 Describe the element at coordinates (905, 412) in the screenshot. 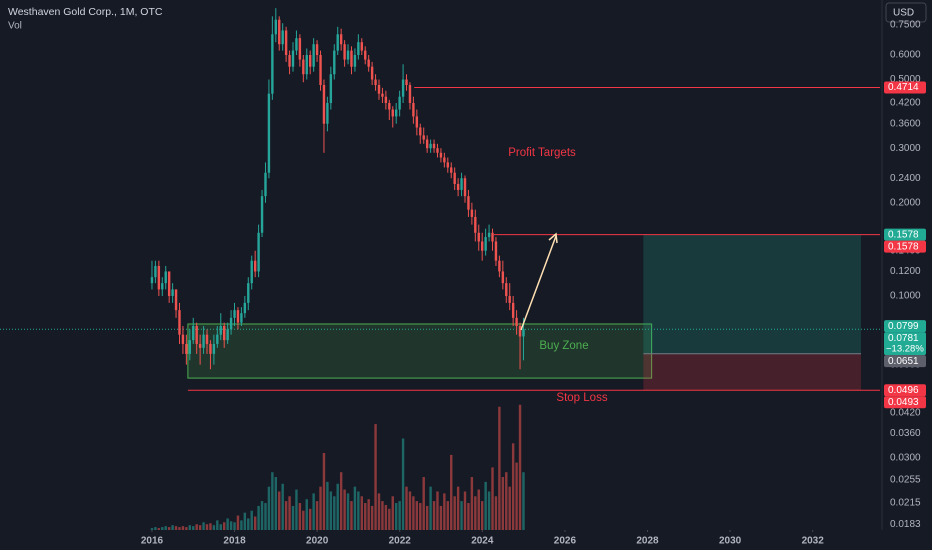

I see `y-tick-label: 0.0420` at that location.